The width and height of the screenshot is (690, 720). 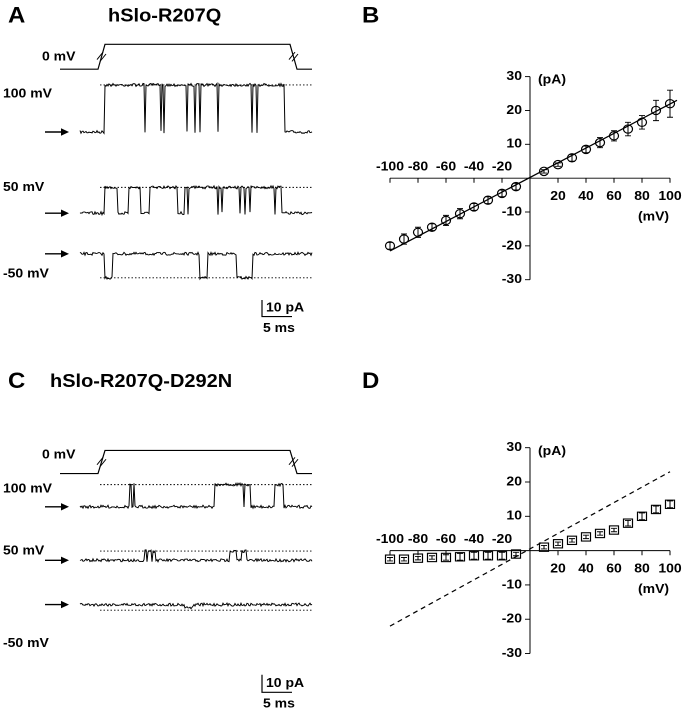 What do you see at coordinates (141, 382) in the screenshot?
I see `panel-title: hSlo-R207Q-D292N` at bounding box center [141, 382].